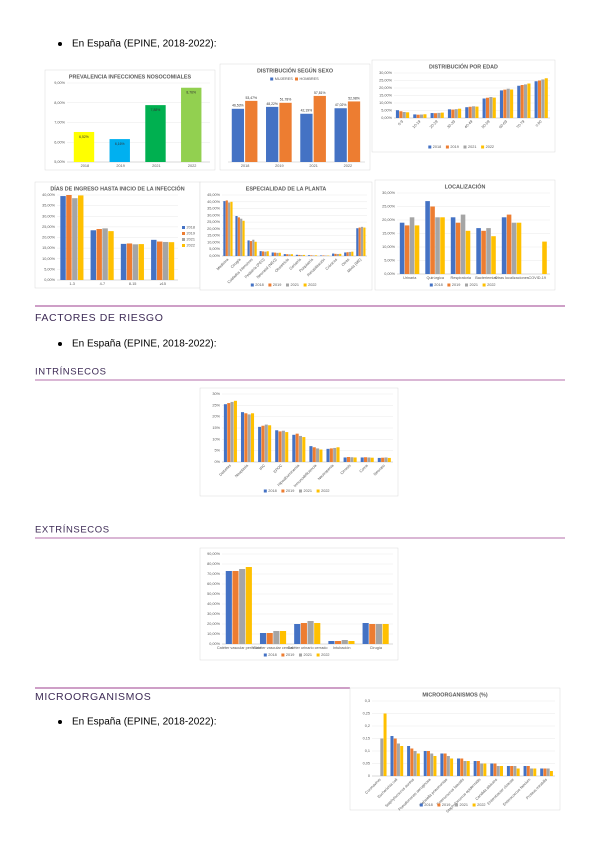 This screenshot has width=599, height=853. Describe the element at coordinates (99, 318) in the screenshot. I see `section-heading: FACTORES DE RIESGO` at that location.